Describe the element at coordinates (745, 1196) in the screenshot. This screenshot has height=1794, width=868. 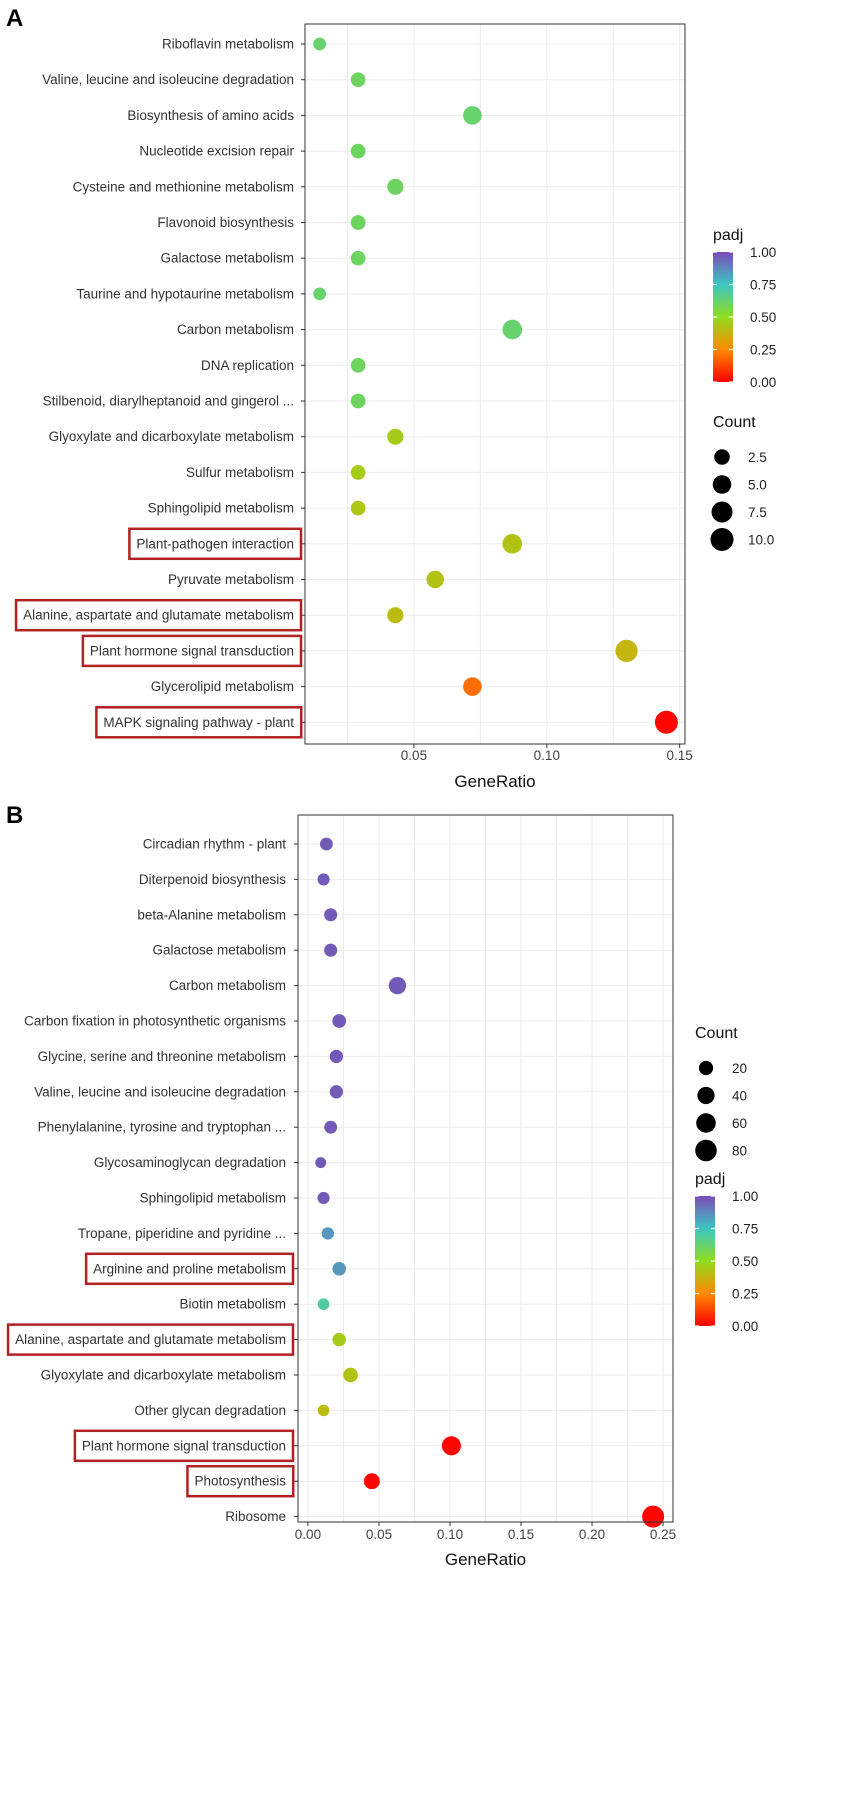
I see `legend-padj-label: 1.00` at that location.